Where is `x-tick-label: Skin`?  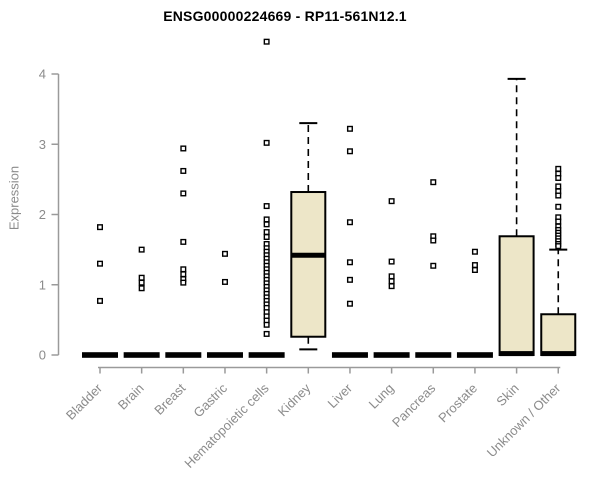 x-tick-label: Skin is located at coordinates (507, 395).